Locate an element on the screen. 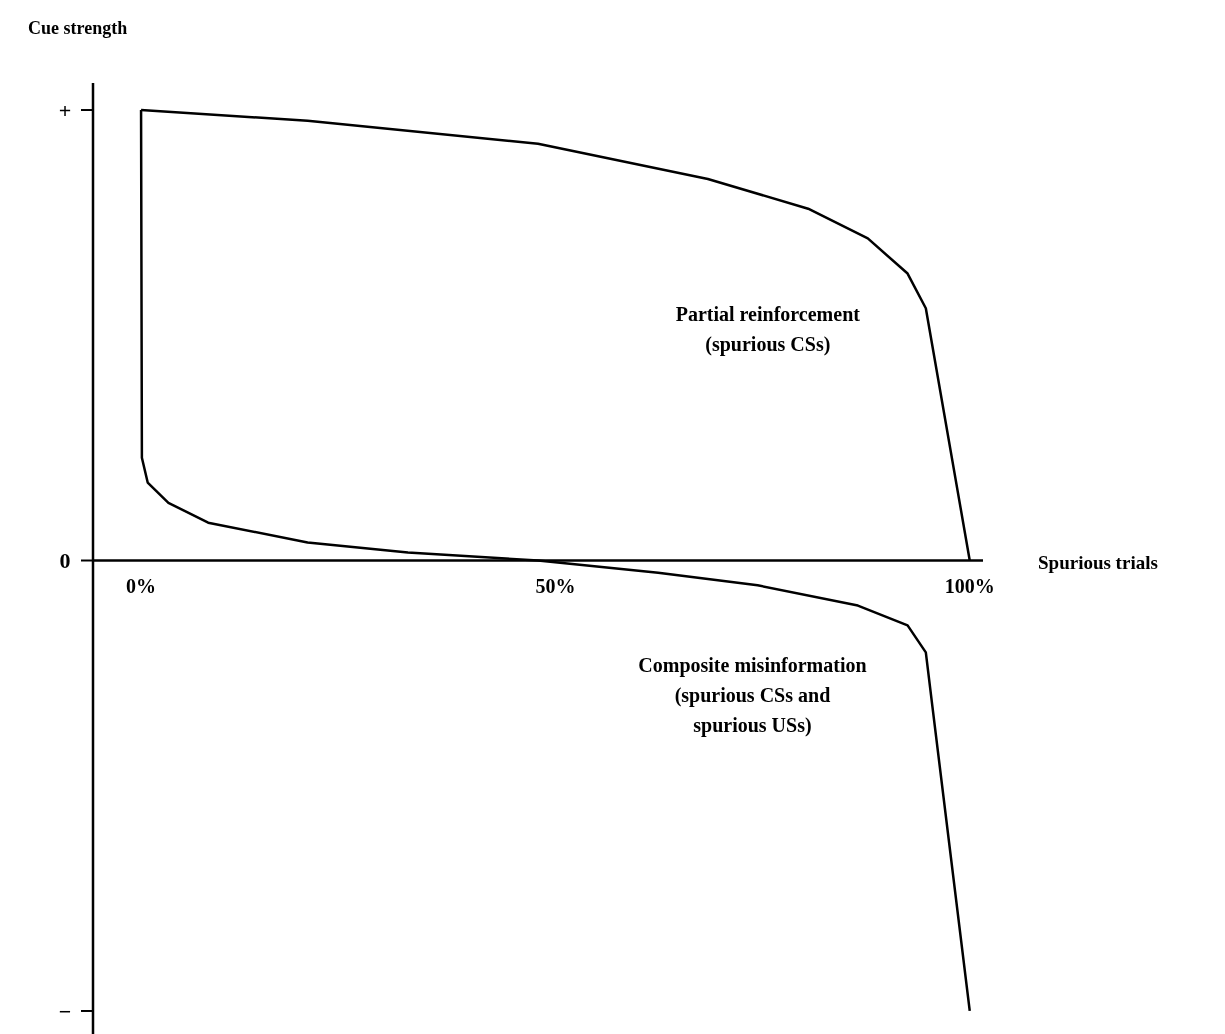 This screenshot has width=1225, height=1034. y-axis-title: Cue strength is located at coordinates (78, 28).